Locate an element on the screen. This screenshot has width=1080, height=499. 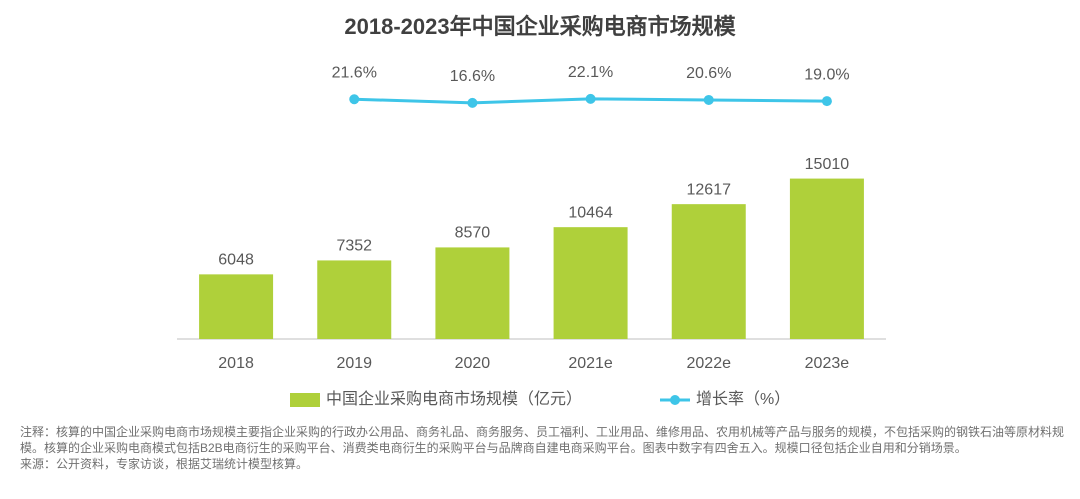
data-label: 21.6% is located at coordinates (354, 72).